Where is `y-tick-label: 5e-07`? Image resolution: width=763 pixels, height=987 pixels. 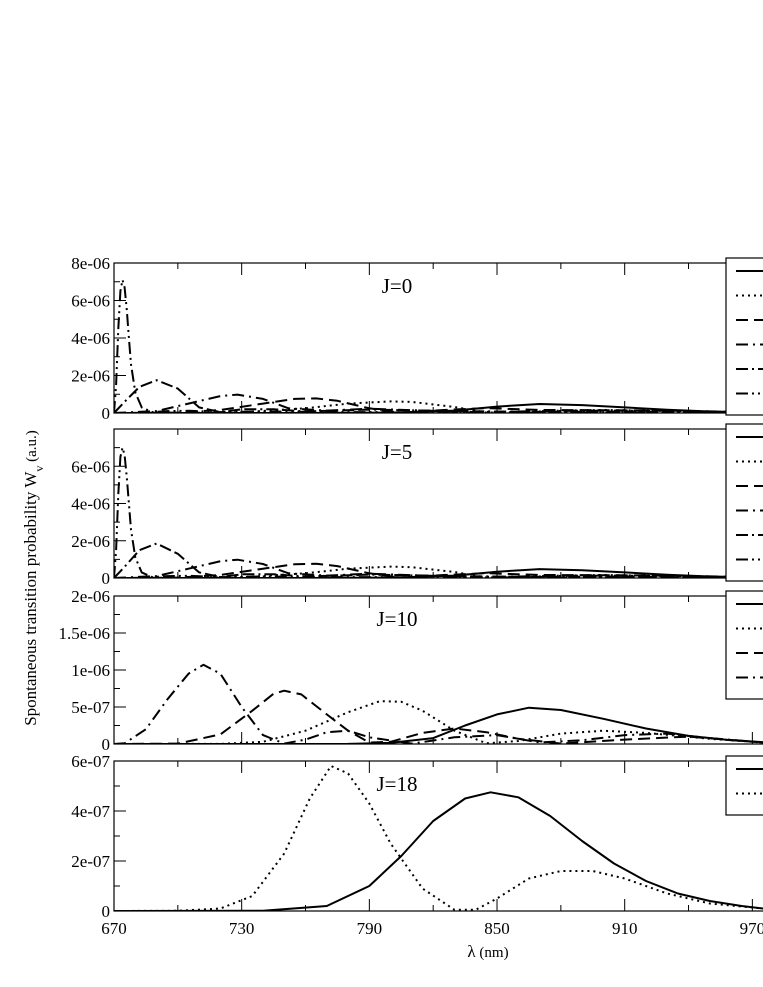 y-tick-label: 5e-07 is located at coordinates (90, 707).